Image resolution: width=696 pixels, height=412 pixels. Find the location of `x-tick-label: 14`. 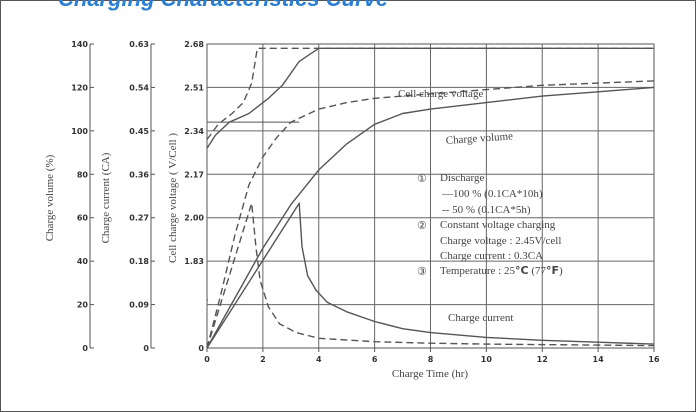

x-tick-label: 14 is located at coordinates (599, 359).